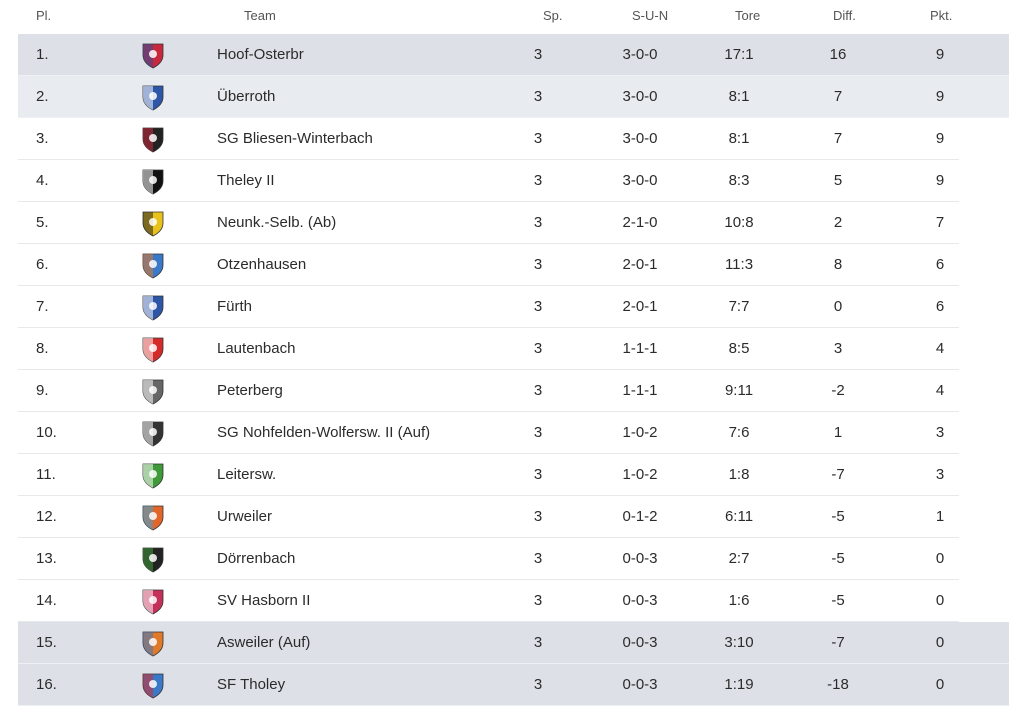  Describe the element at coordinates (262, 264) in the screenshot. I see `team-name-link: Otzenhausen` at that location.